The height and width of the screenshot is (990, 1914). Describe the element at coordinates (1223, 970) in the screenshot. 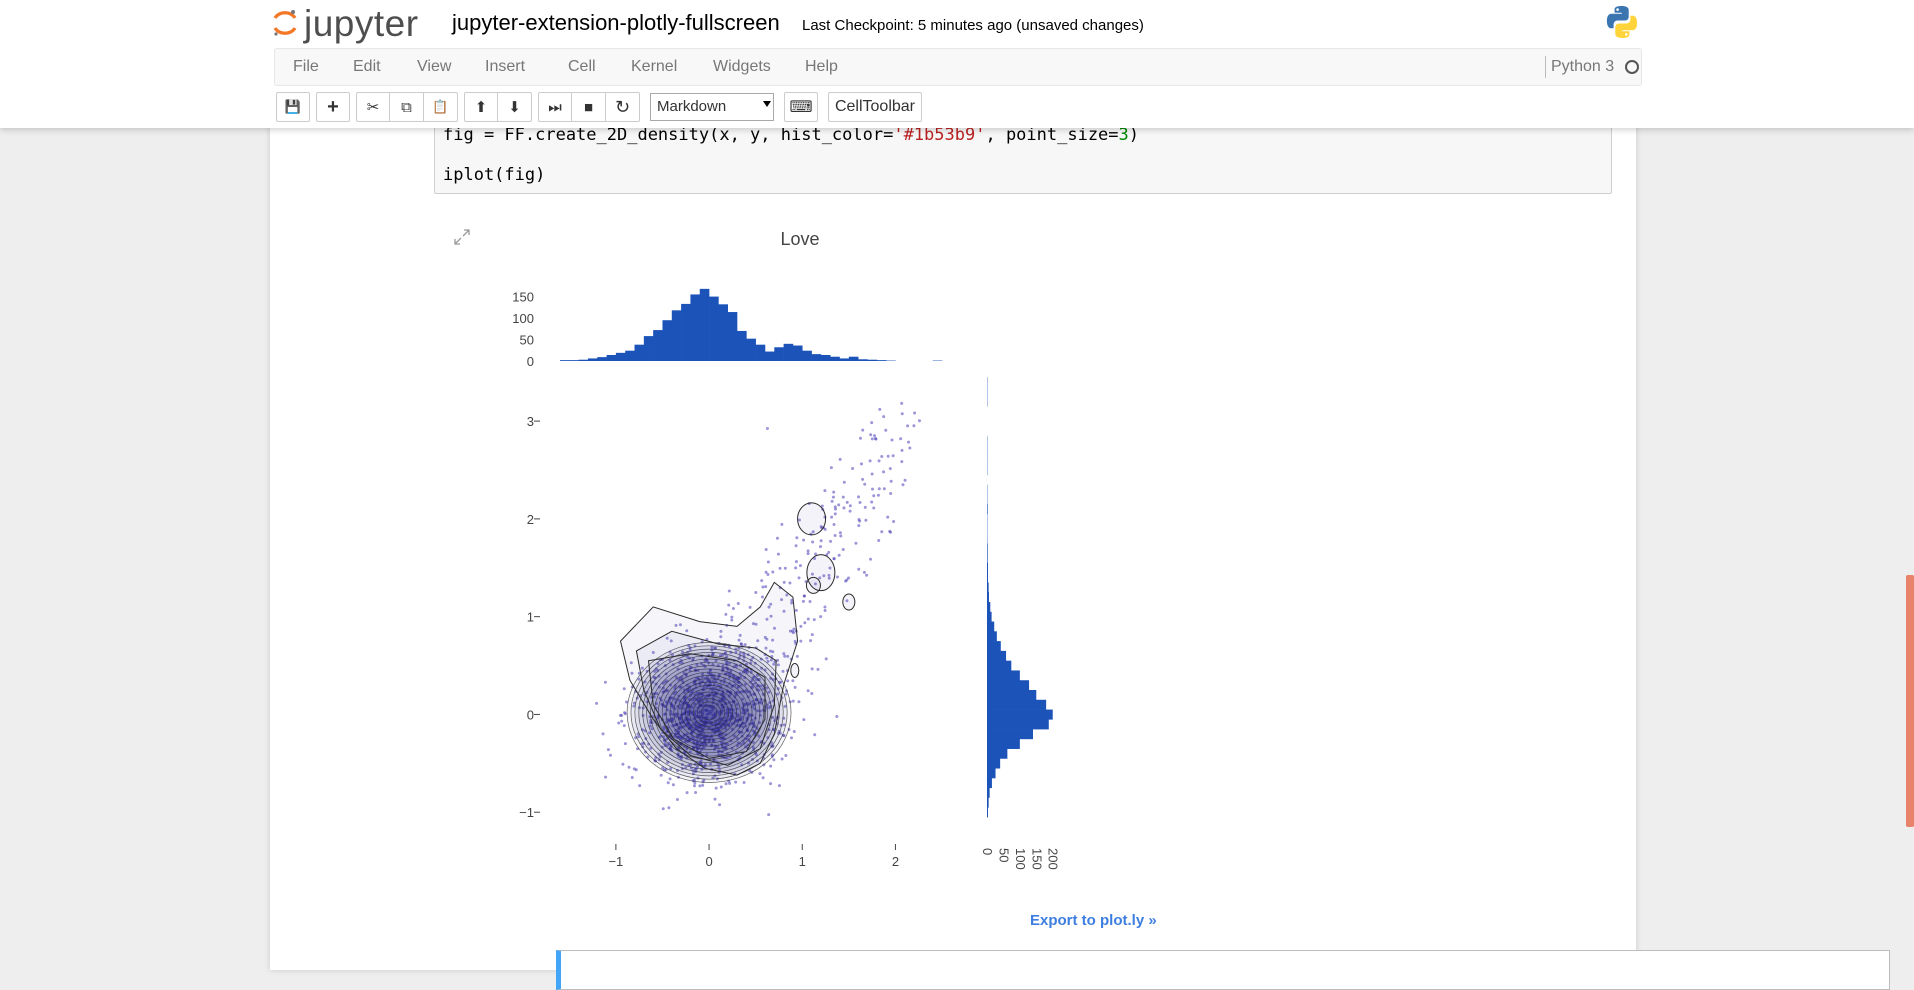

I see `next-cell` at that location.